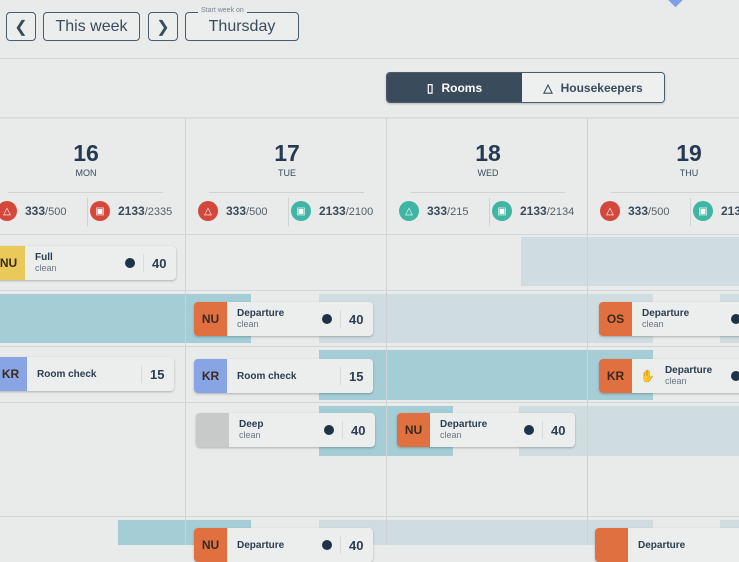 This screenshot has height=562, width=739. I want to click on day-stat: △ 333/215, so click(433, 211).